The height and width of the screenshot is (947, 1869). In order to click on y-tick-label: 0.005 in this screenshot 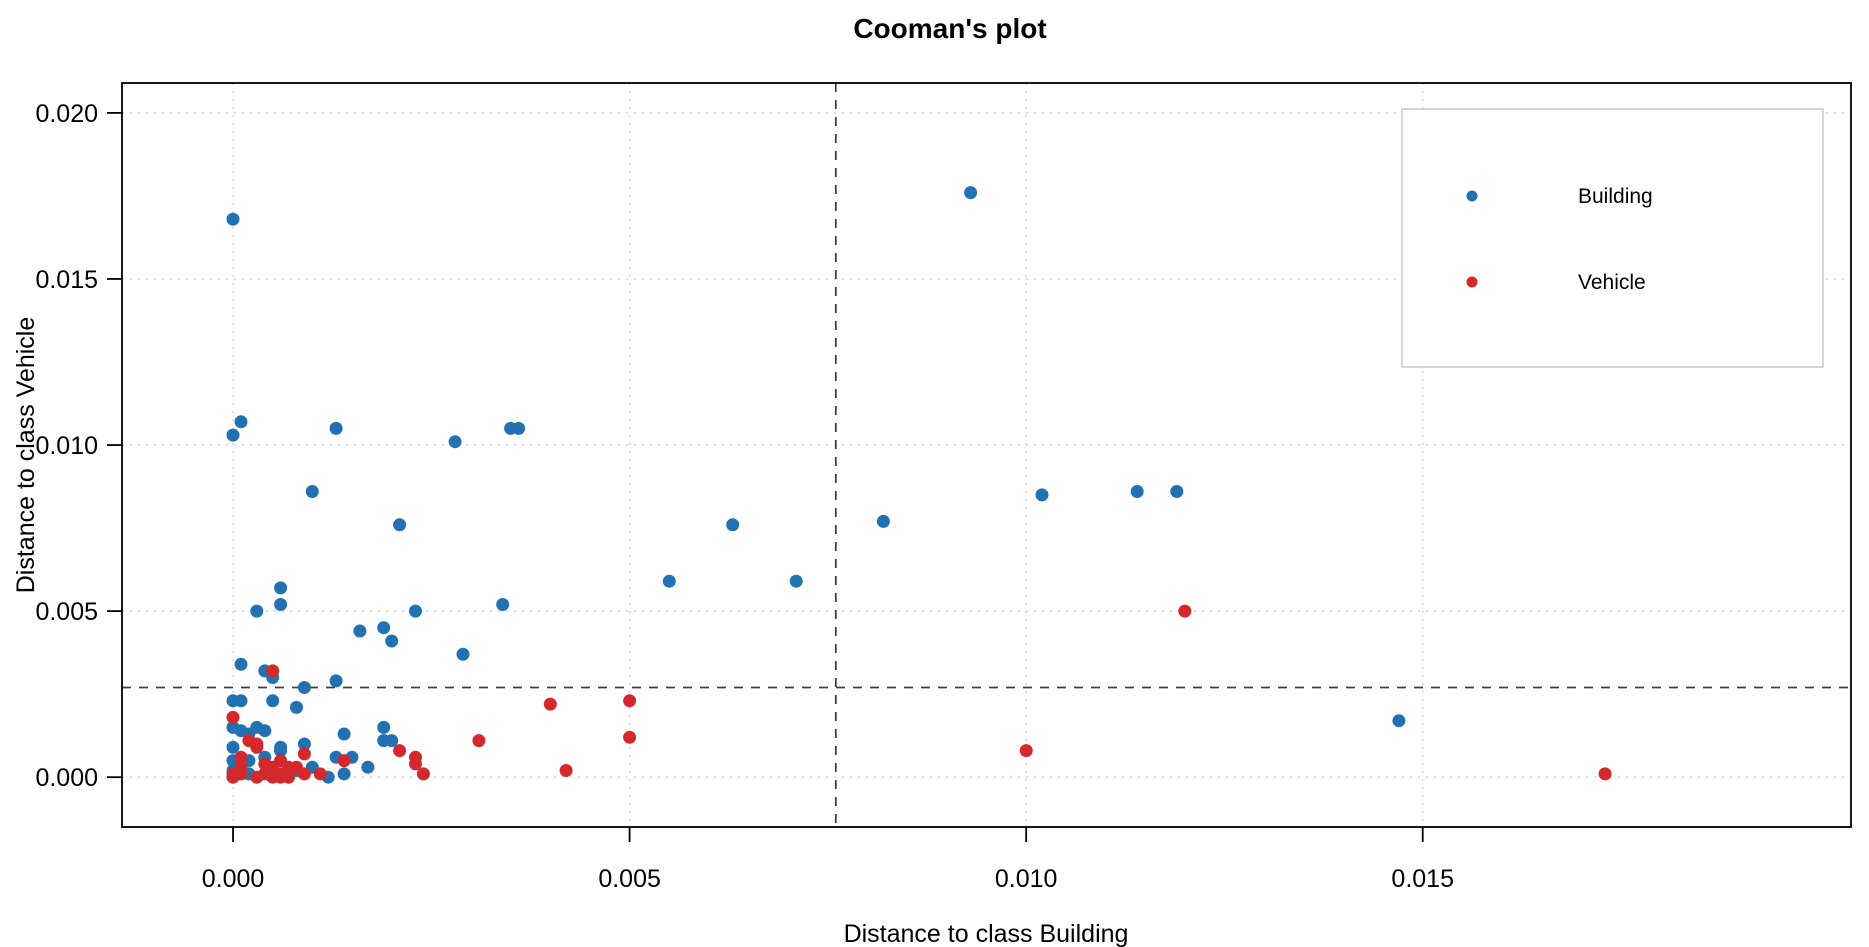, I will do `click(66, 612)`.